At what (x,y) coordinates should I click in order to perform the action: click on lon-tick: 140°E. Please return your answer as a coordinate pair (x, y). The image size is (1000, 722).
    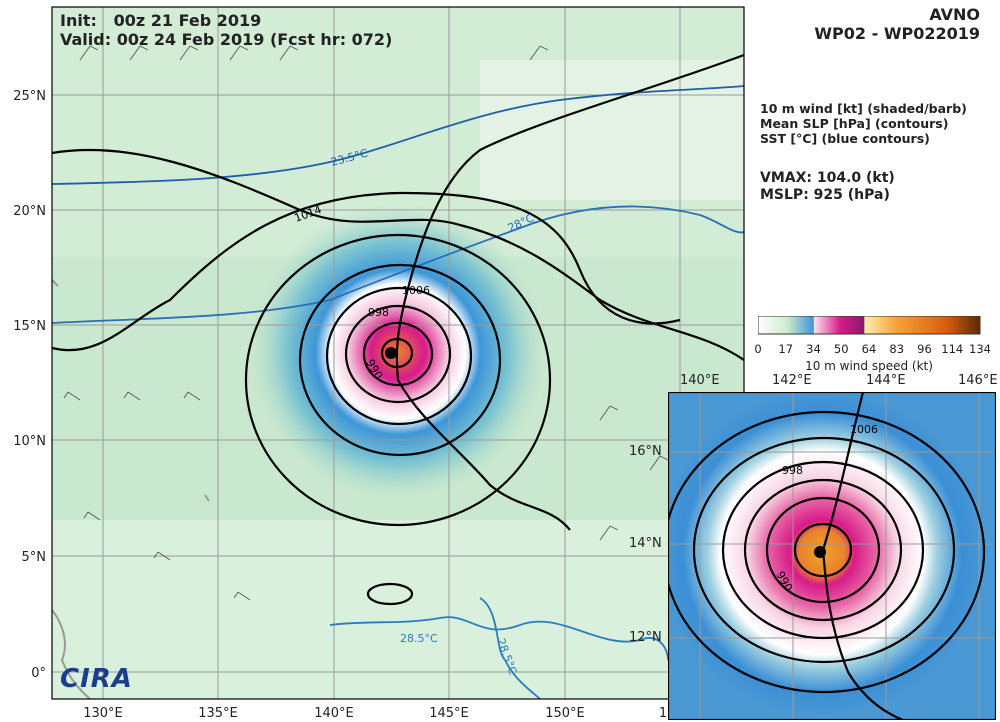
    Looking at the image, I should click on (334, 713).